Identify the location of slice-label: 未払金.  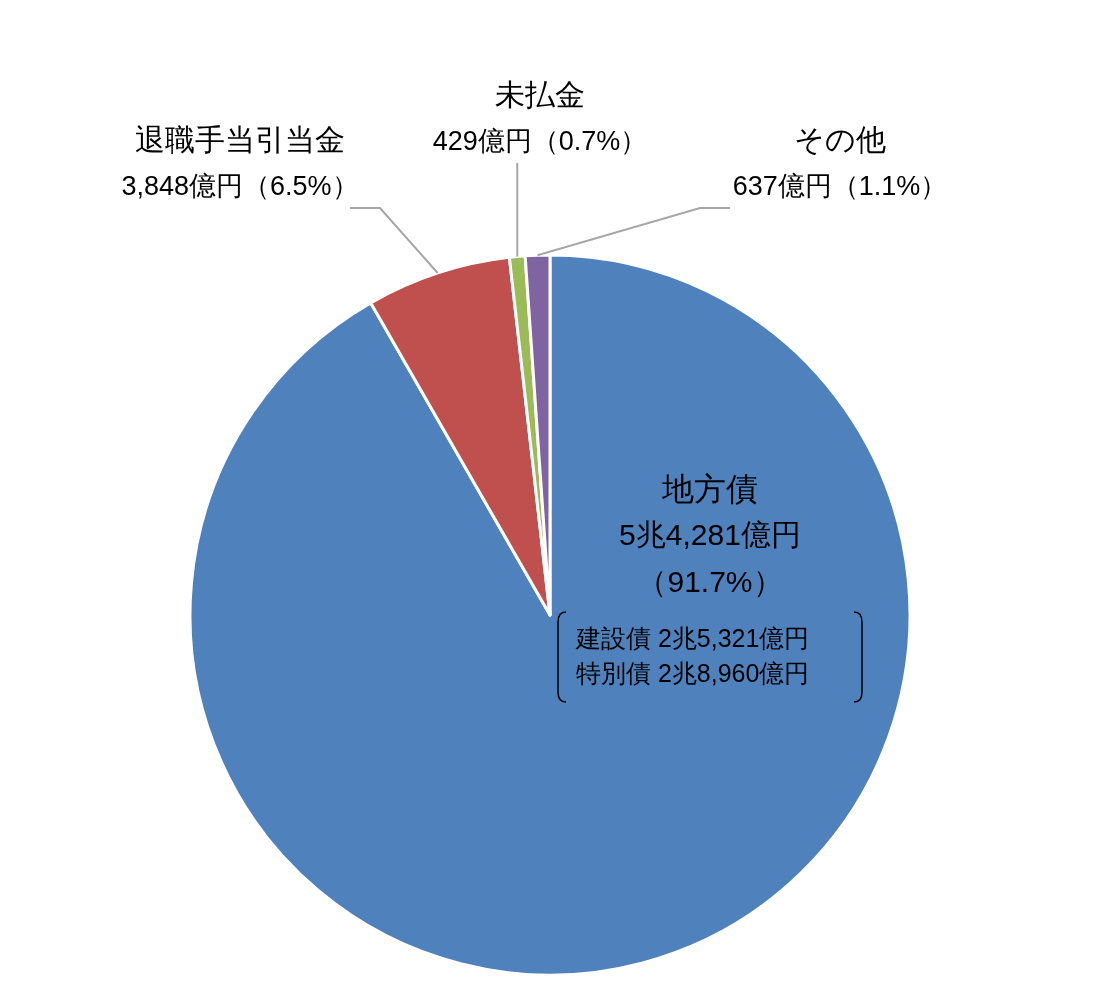
(540, 94).